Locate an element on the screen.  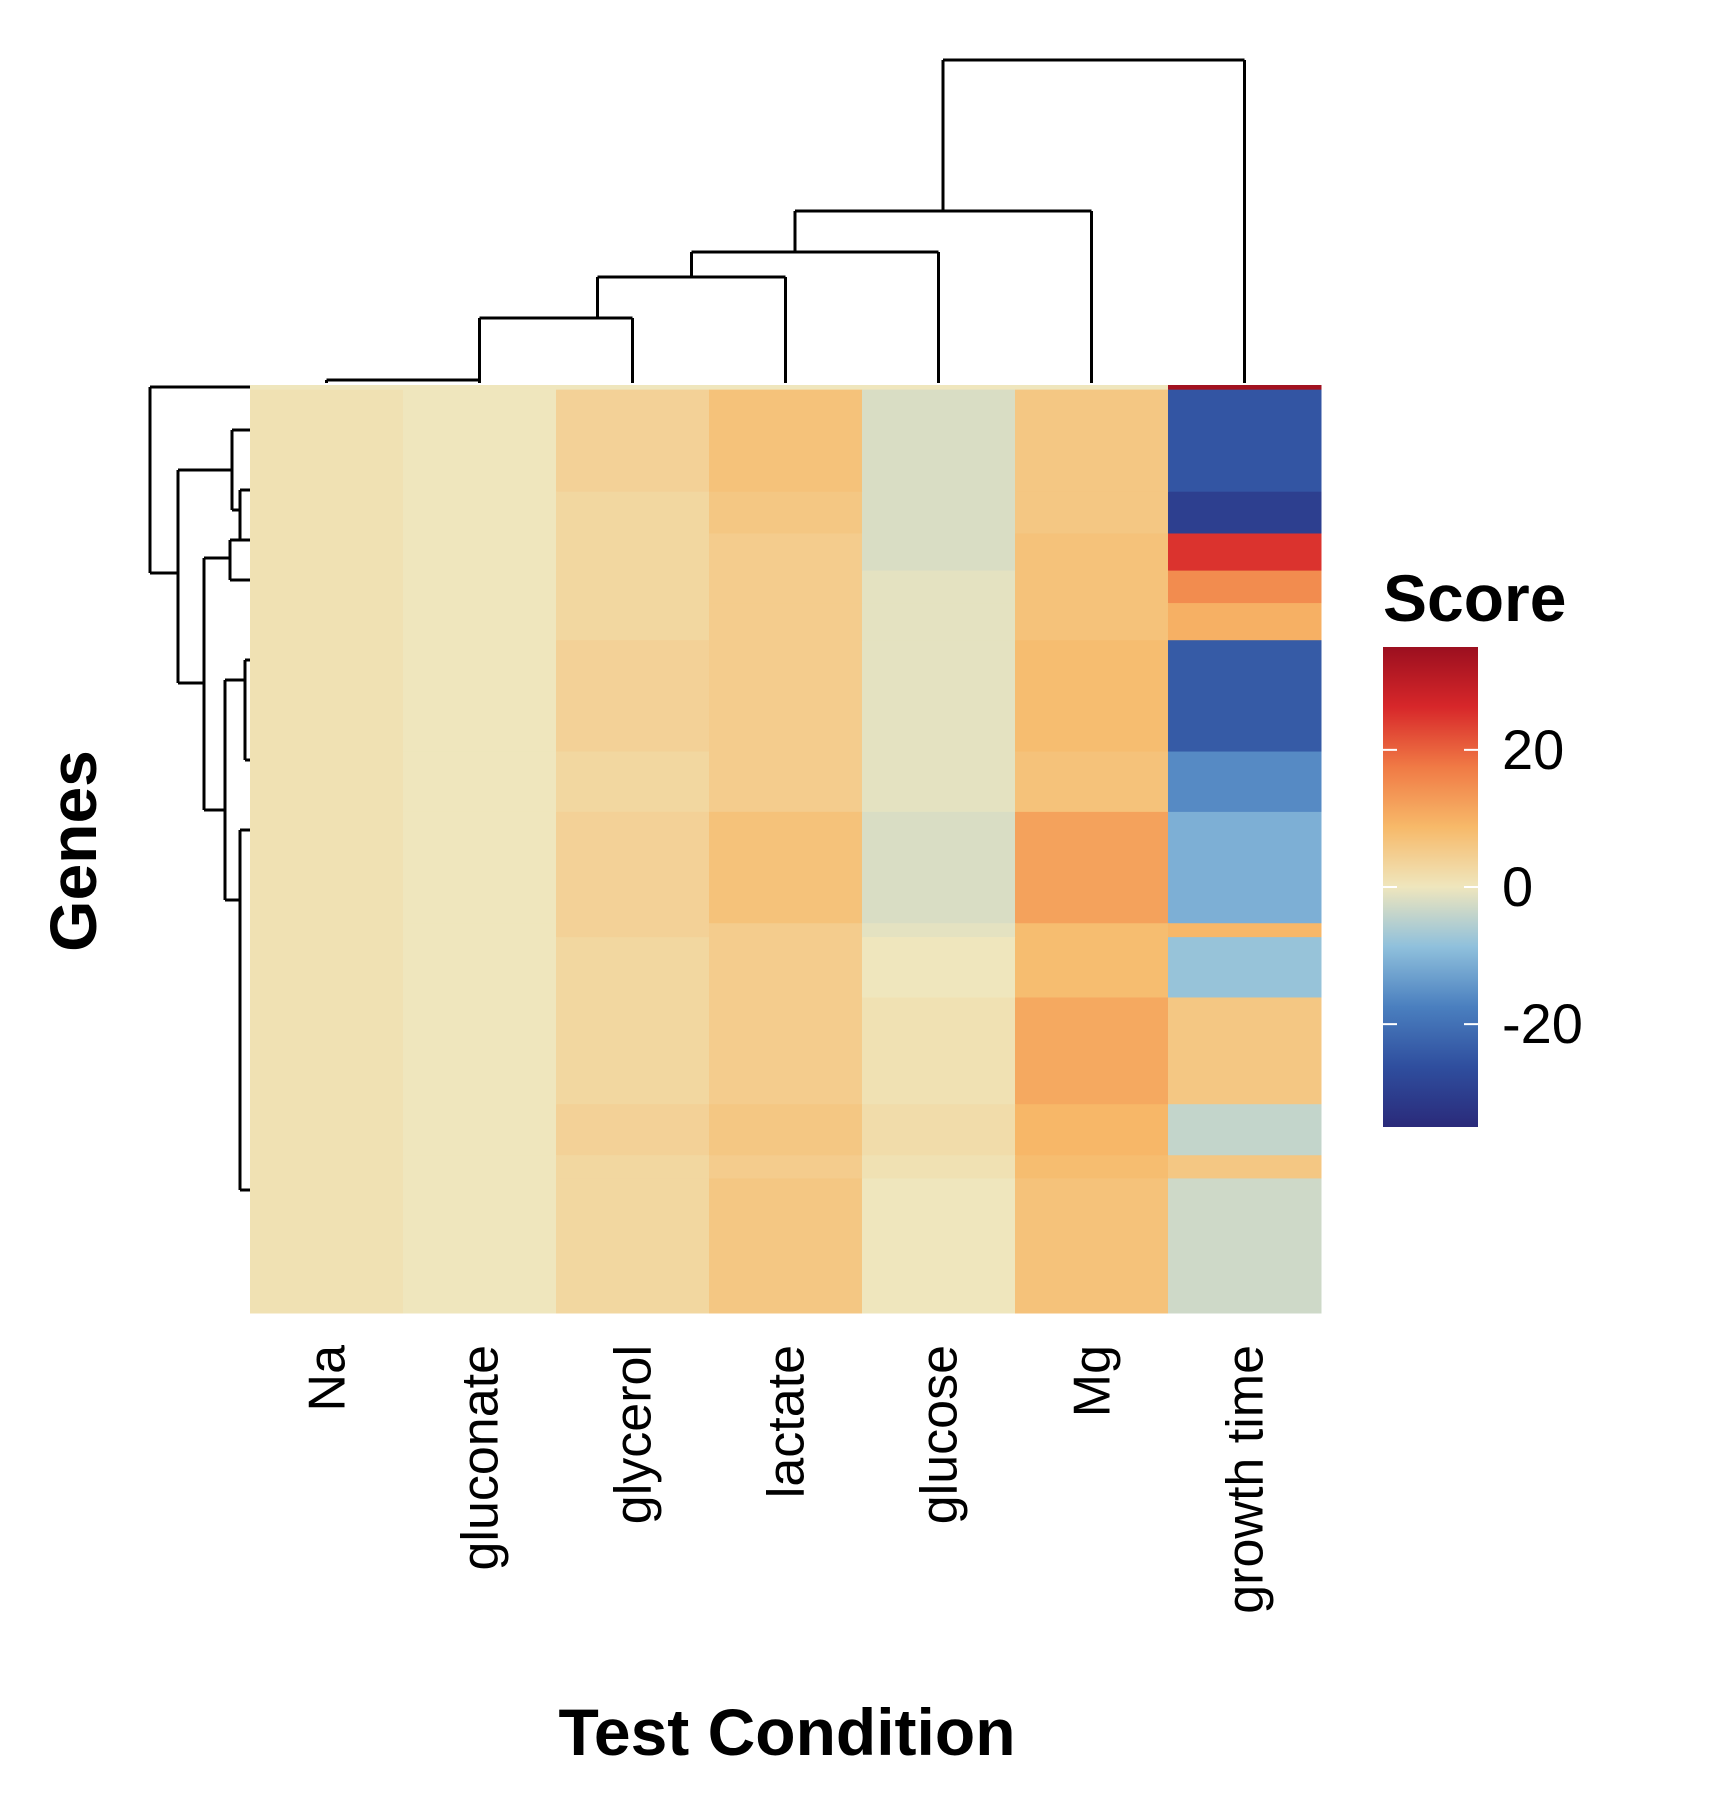
legend-tick-label: 0 is located at coordinates (1517, 886).